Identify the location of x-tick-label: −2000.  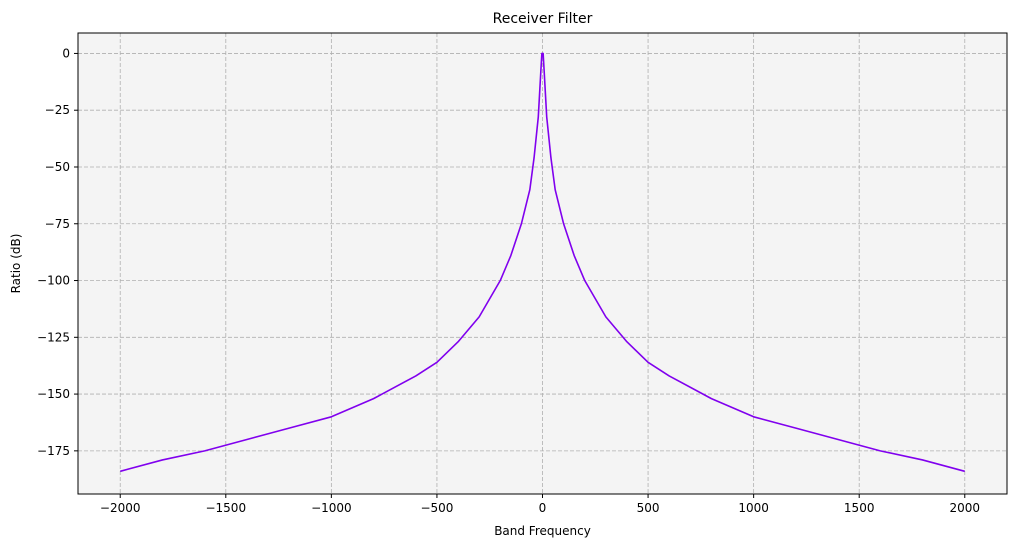
(120, 508).